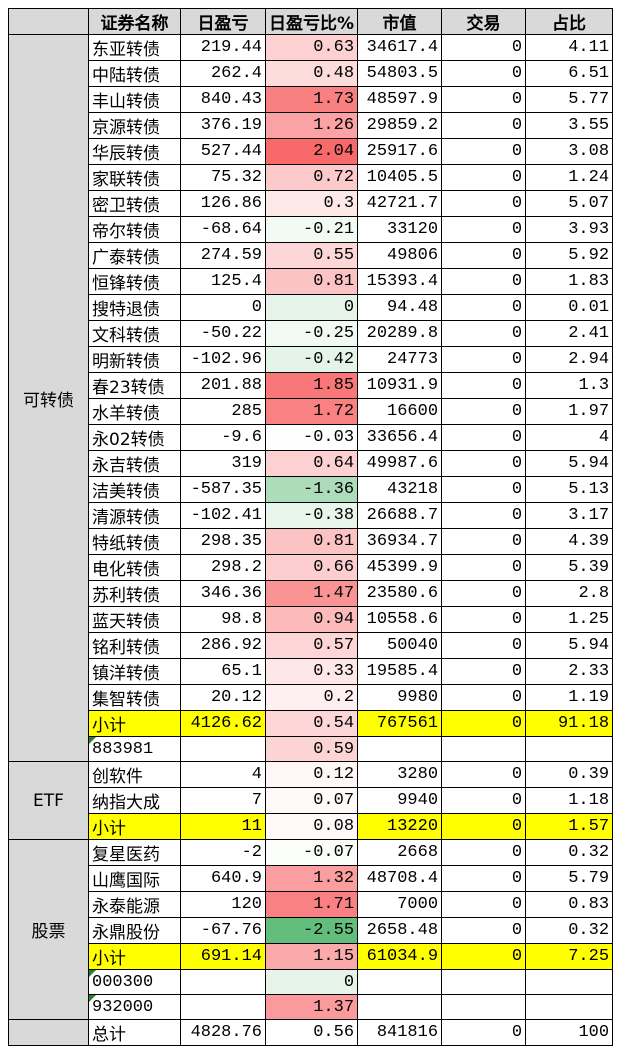 This screenshot has height=1046, width=617. What do you see at coordinates (400, 21) in the screenshot?
I see `header-market-value: 市值` at bounding box center [400, 21].